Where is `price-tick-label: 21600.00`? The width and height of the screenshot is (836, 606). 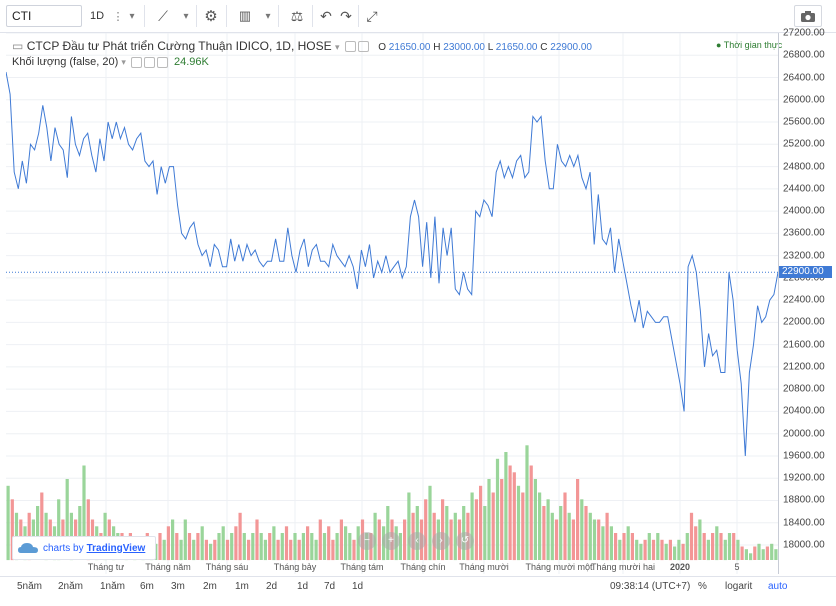 price-tick-label: 21600.00 is located at coordinates (804, 345).